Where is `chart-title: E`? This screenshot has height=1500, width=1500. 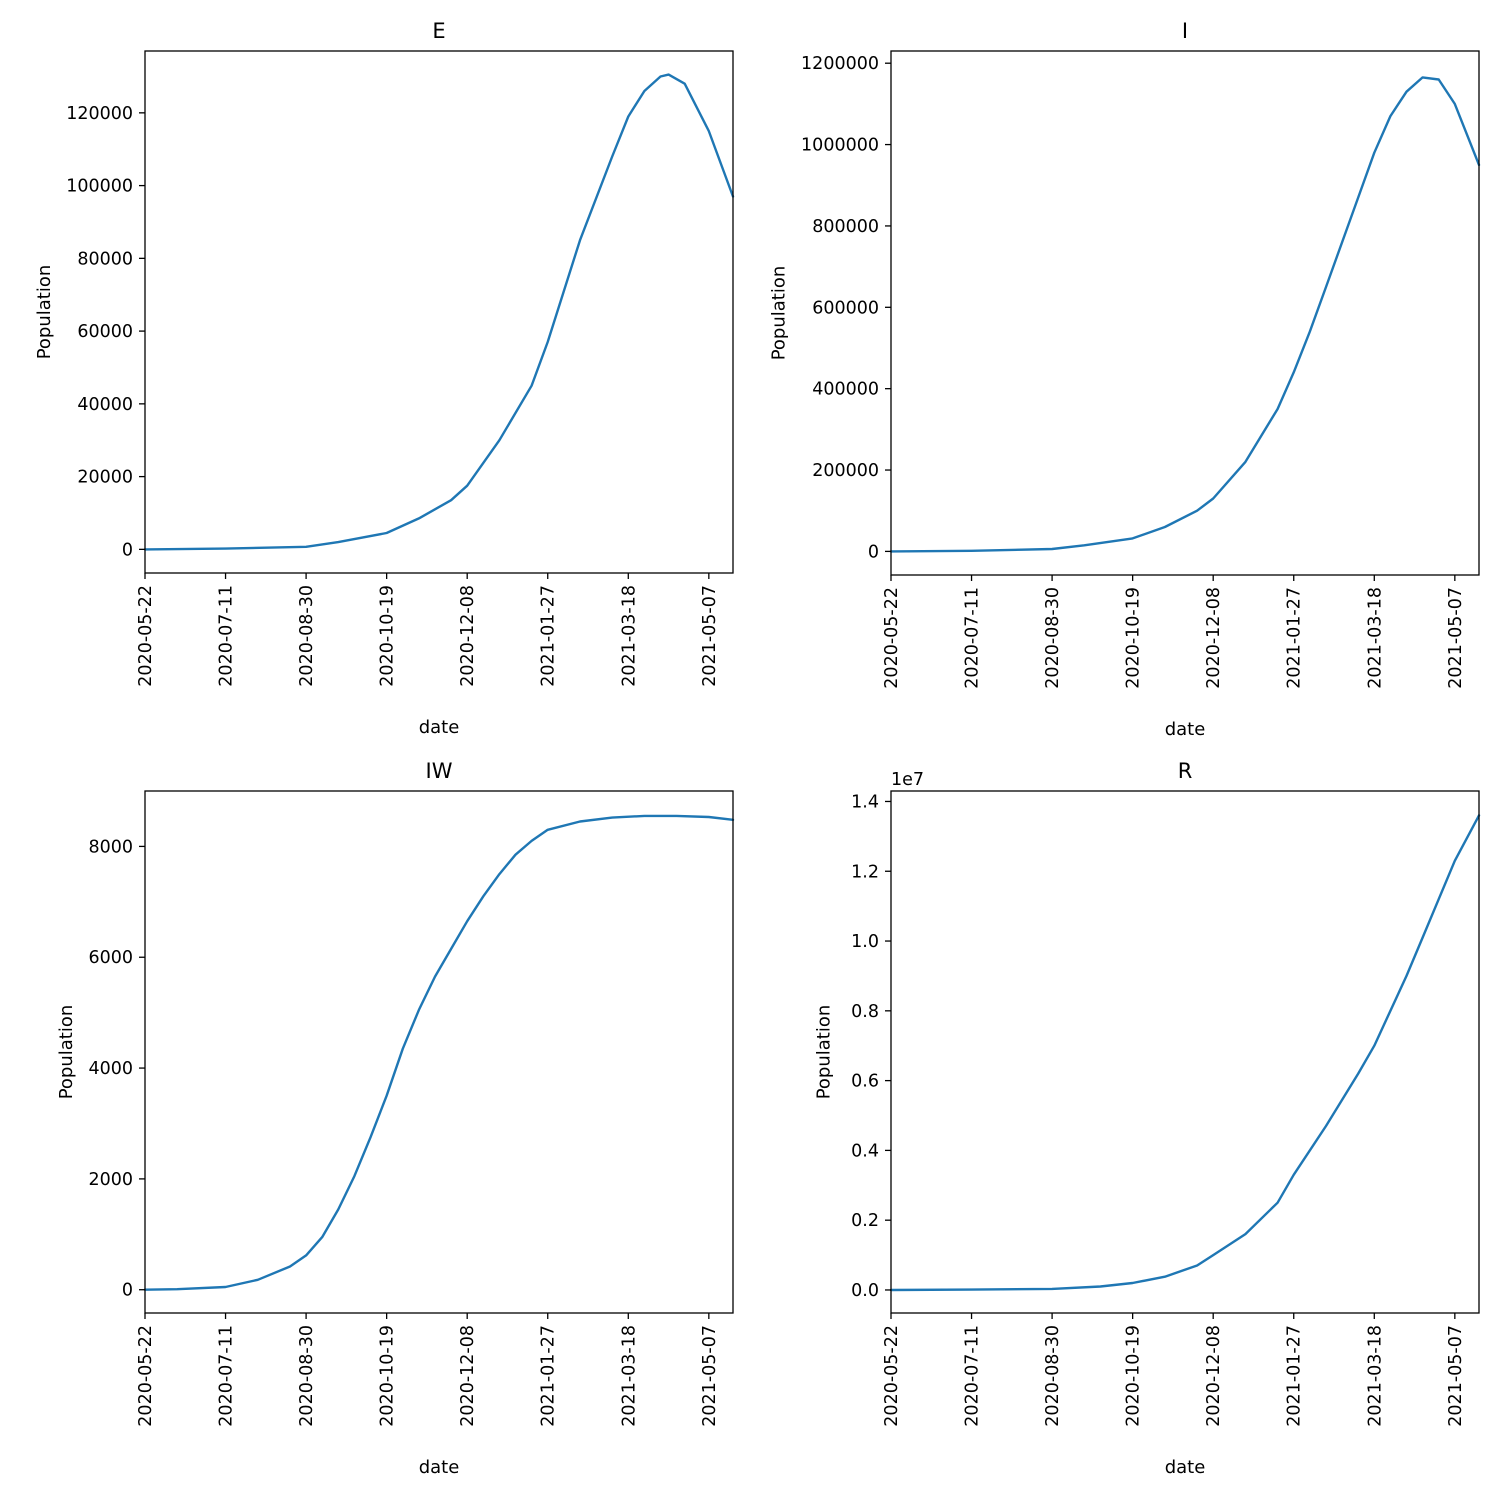 chart-title: E is located at coordinates (438, 31).